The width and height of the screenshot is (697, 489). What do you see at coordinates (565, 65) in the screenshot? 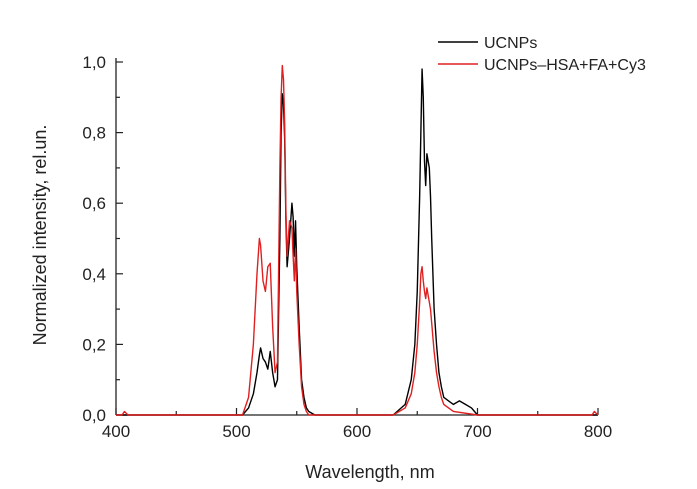
I see `legend-label: UCNPs–HSA+FA+Cy3` at bounding box center [565, 65].